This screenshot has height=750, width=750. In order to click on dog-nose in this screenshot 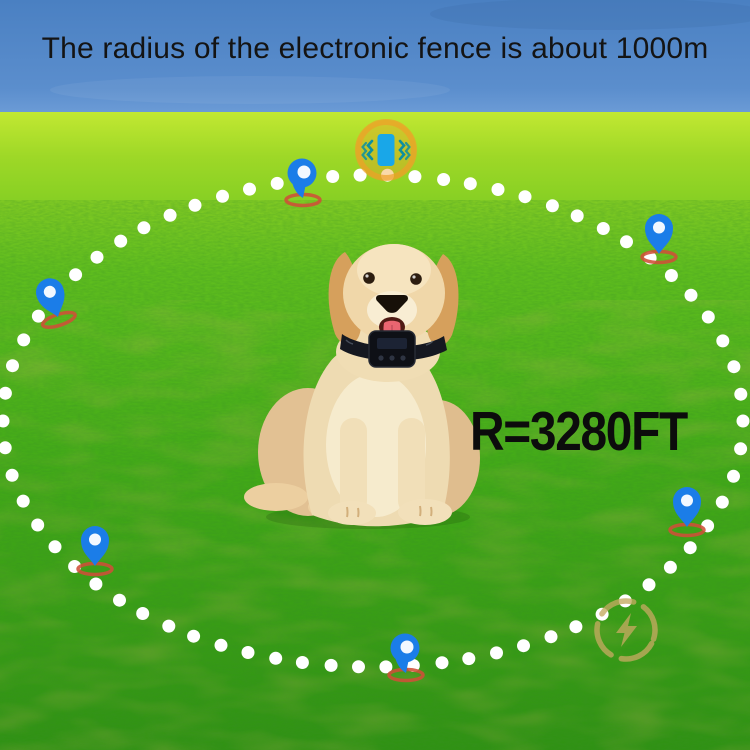, I will do `click(392, 304)`.